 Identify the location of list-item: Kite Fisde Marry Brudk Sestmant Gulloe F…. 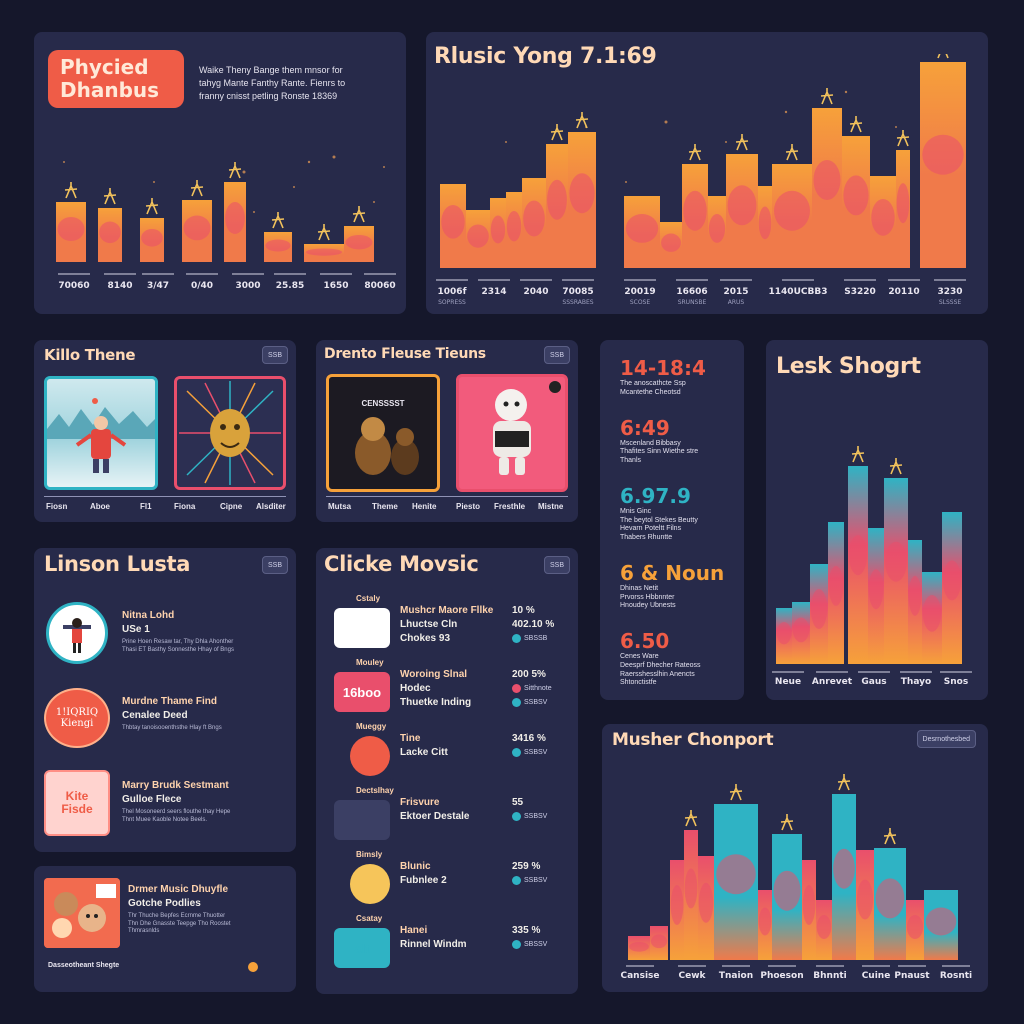
(165, 801).